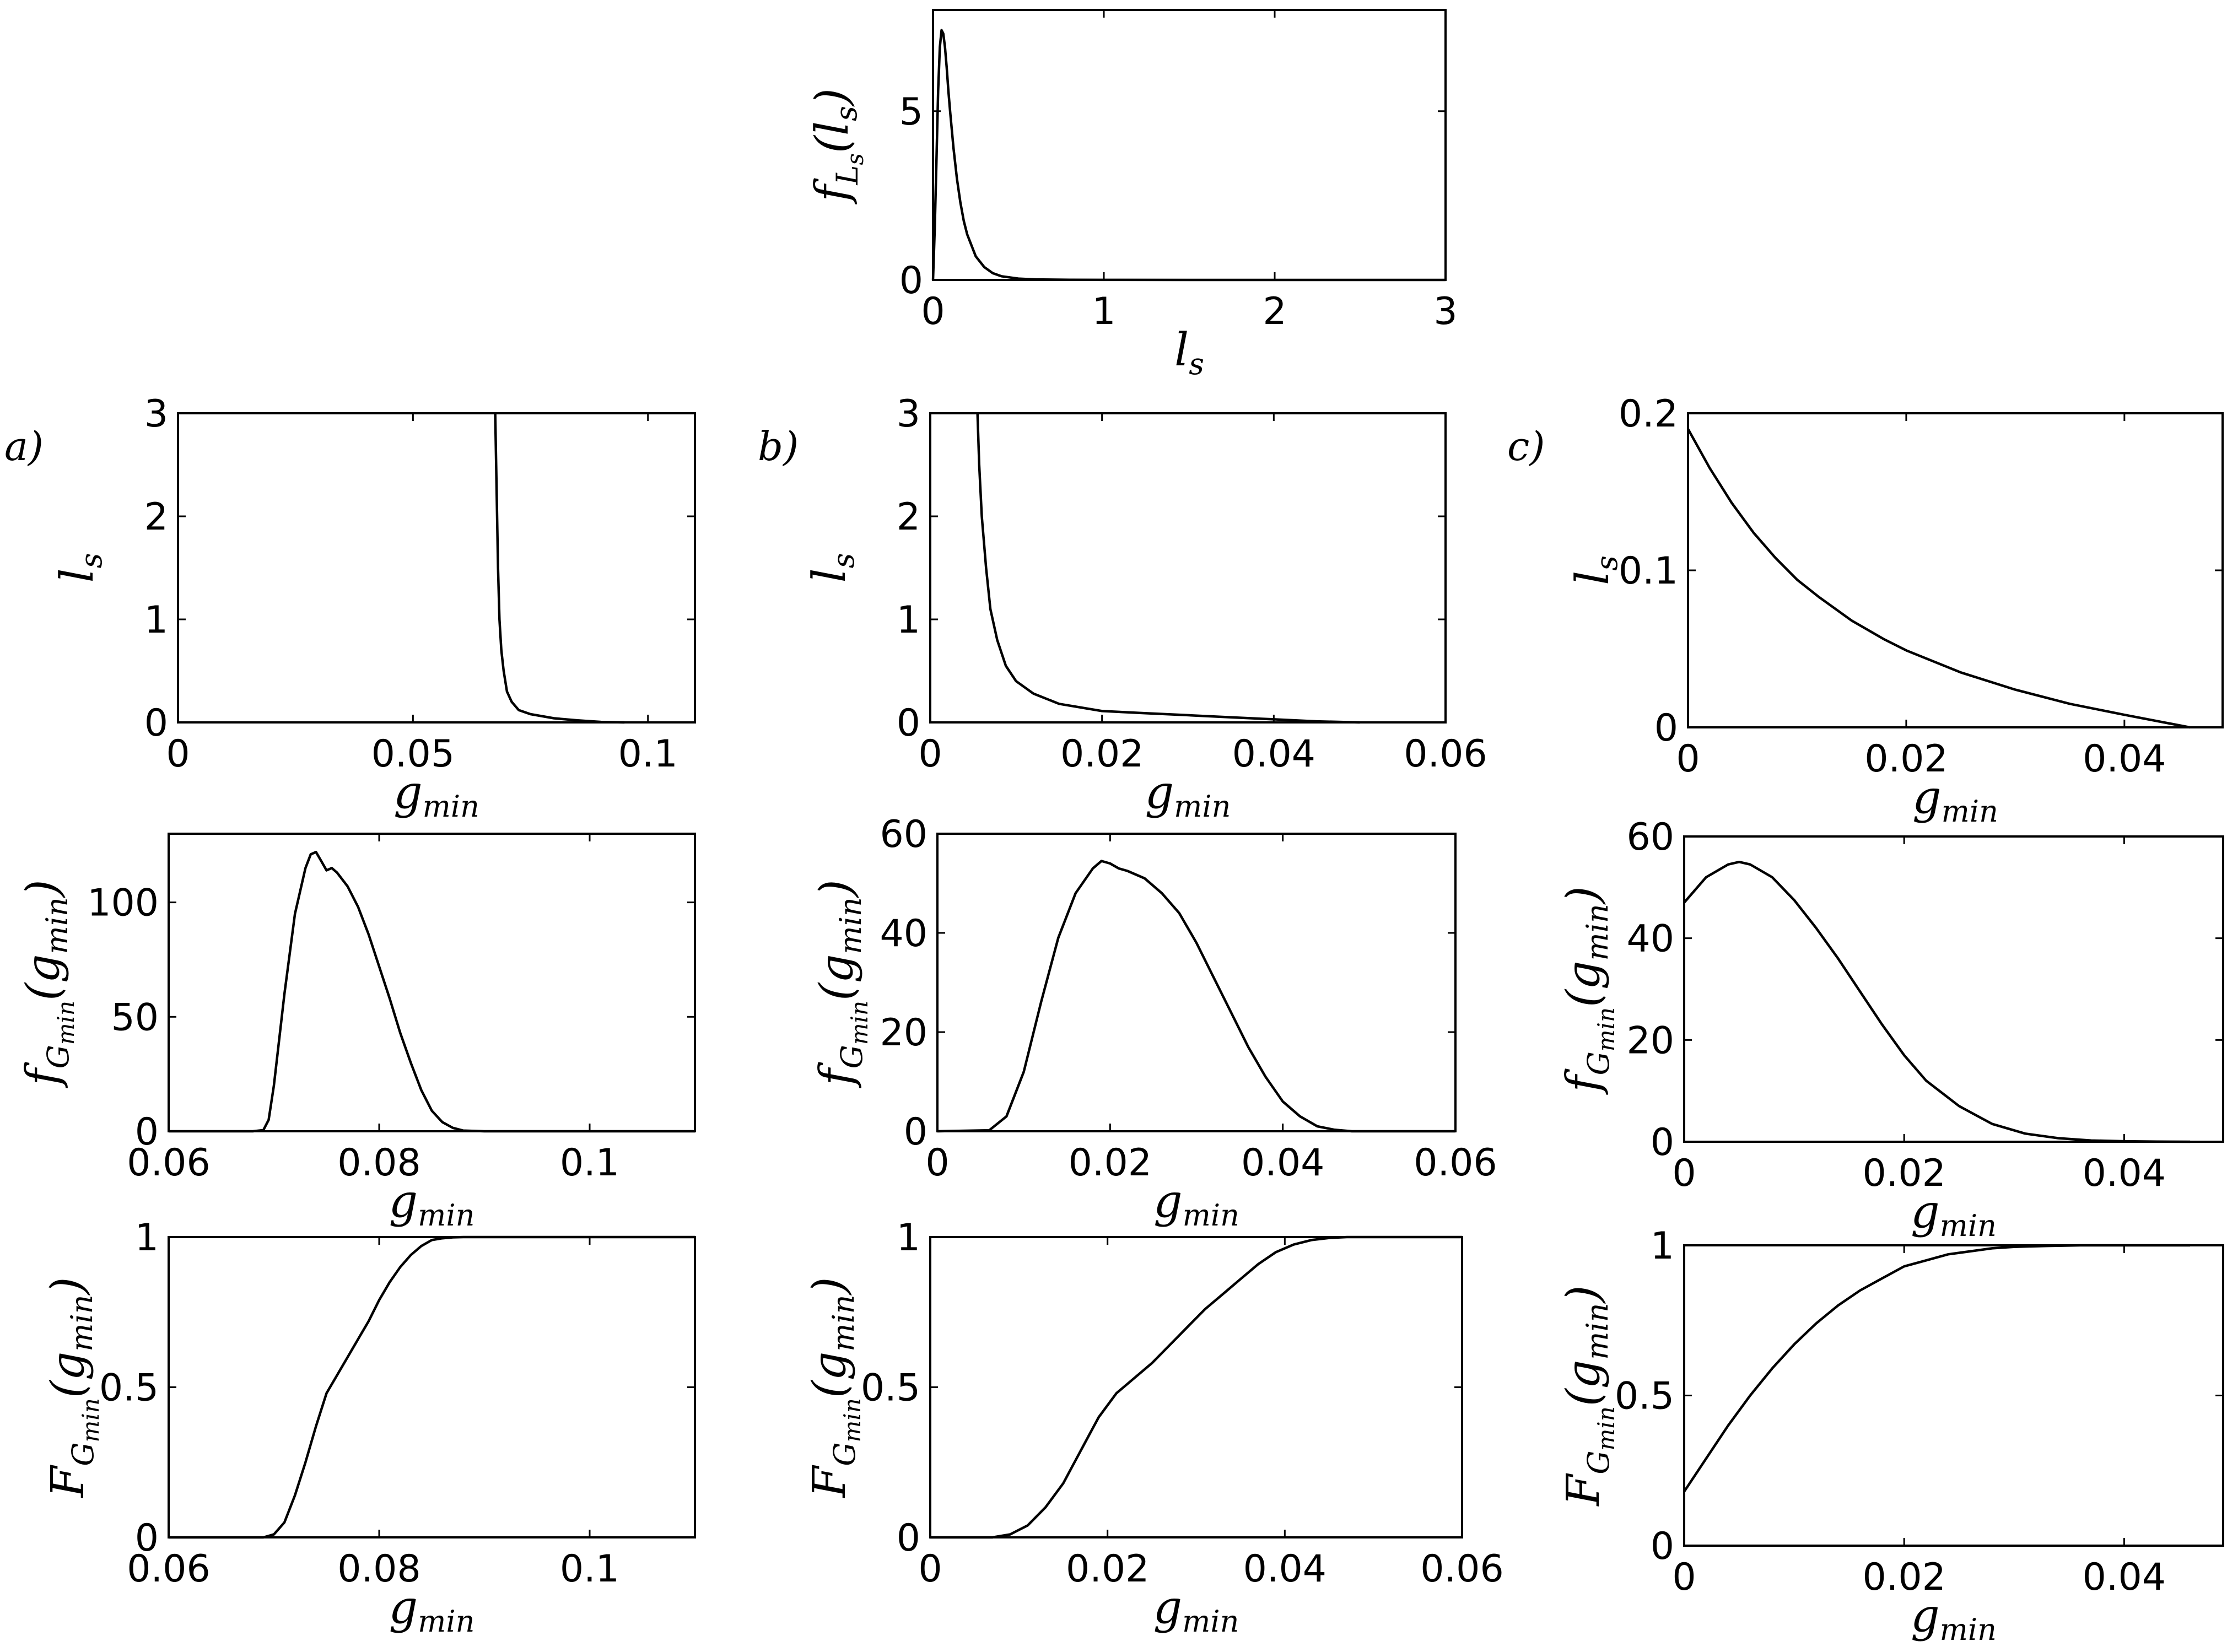 The image size is (2227, 1652). Describe the element at coordinates (1196, 364) in the screenshot. I see `x-axis-label-sub: s` at that location.